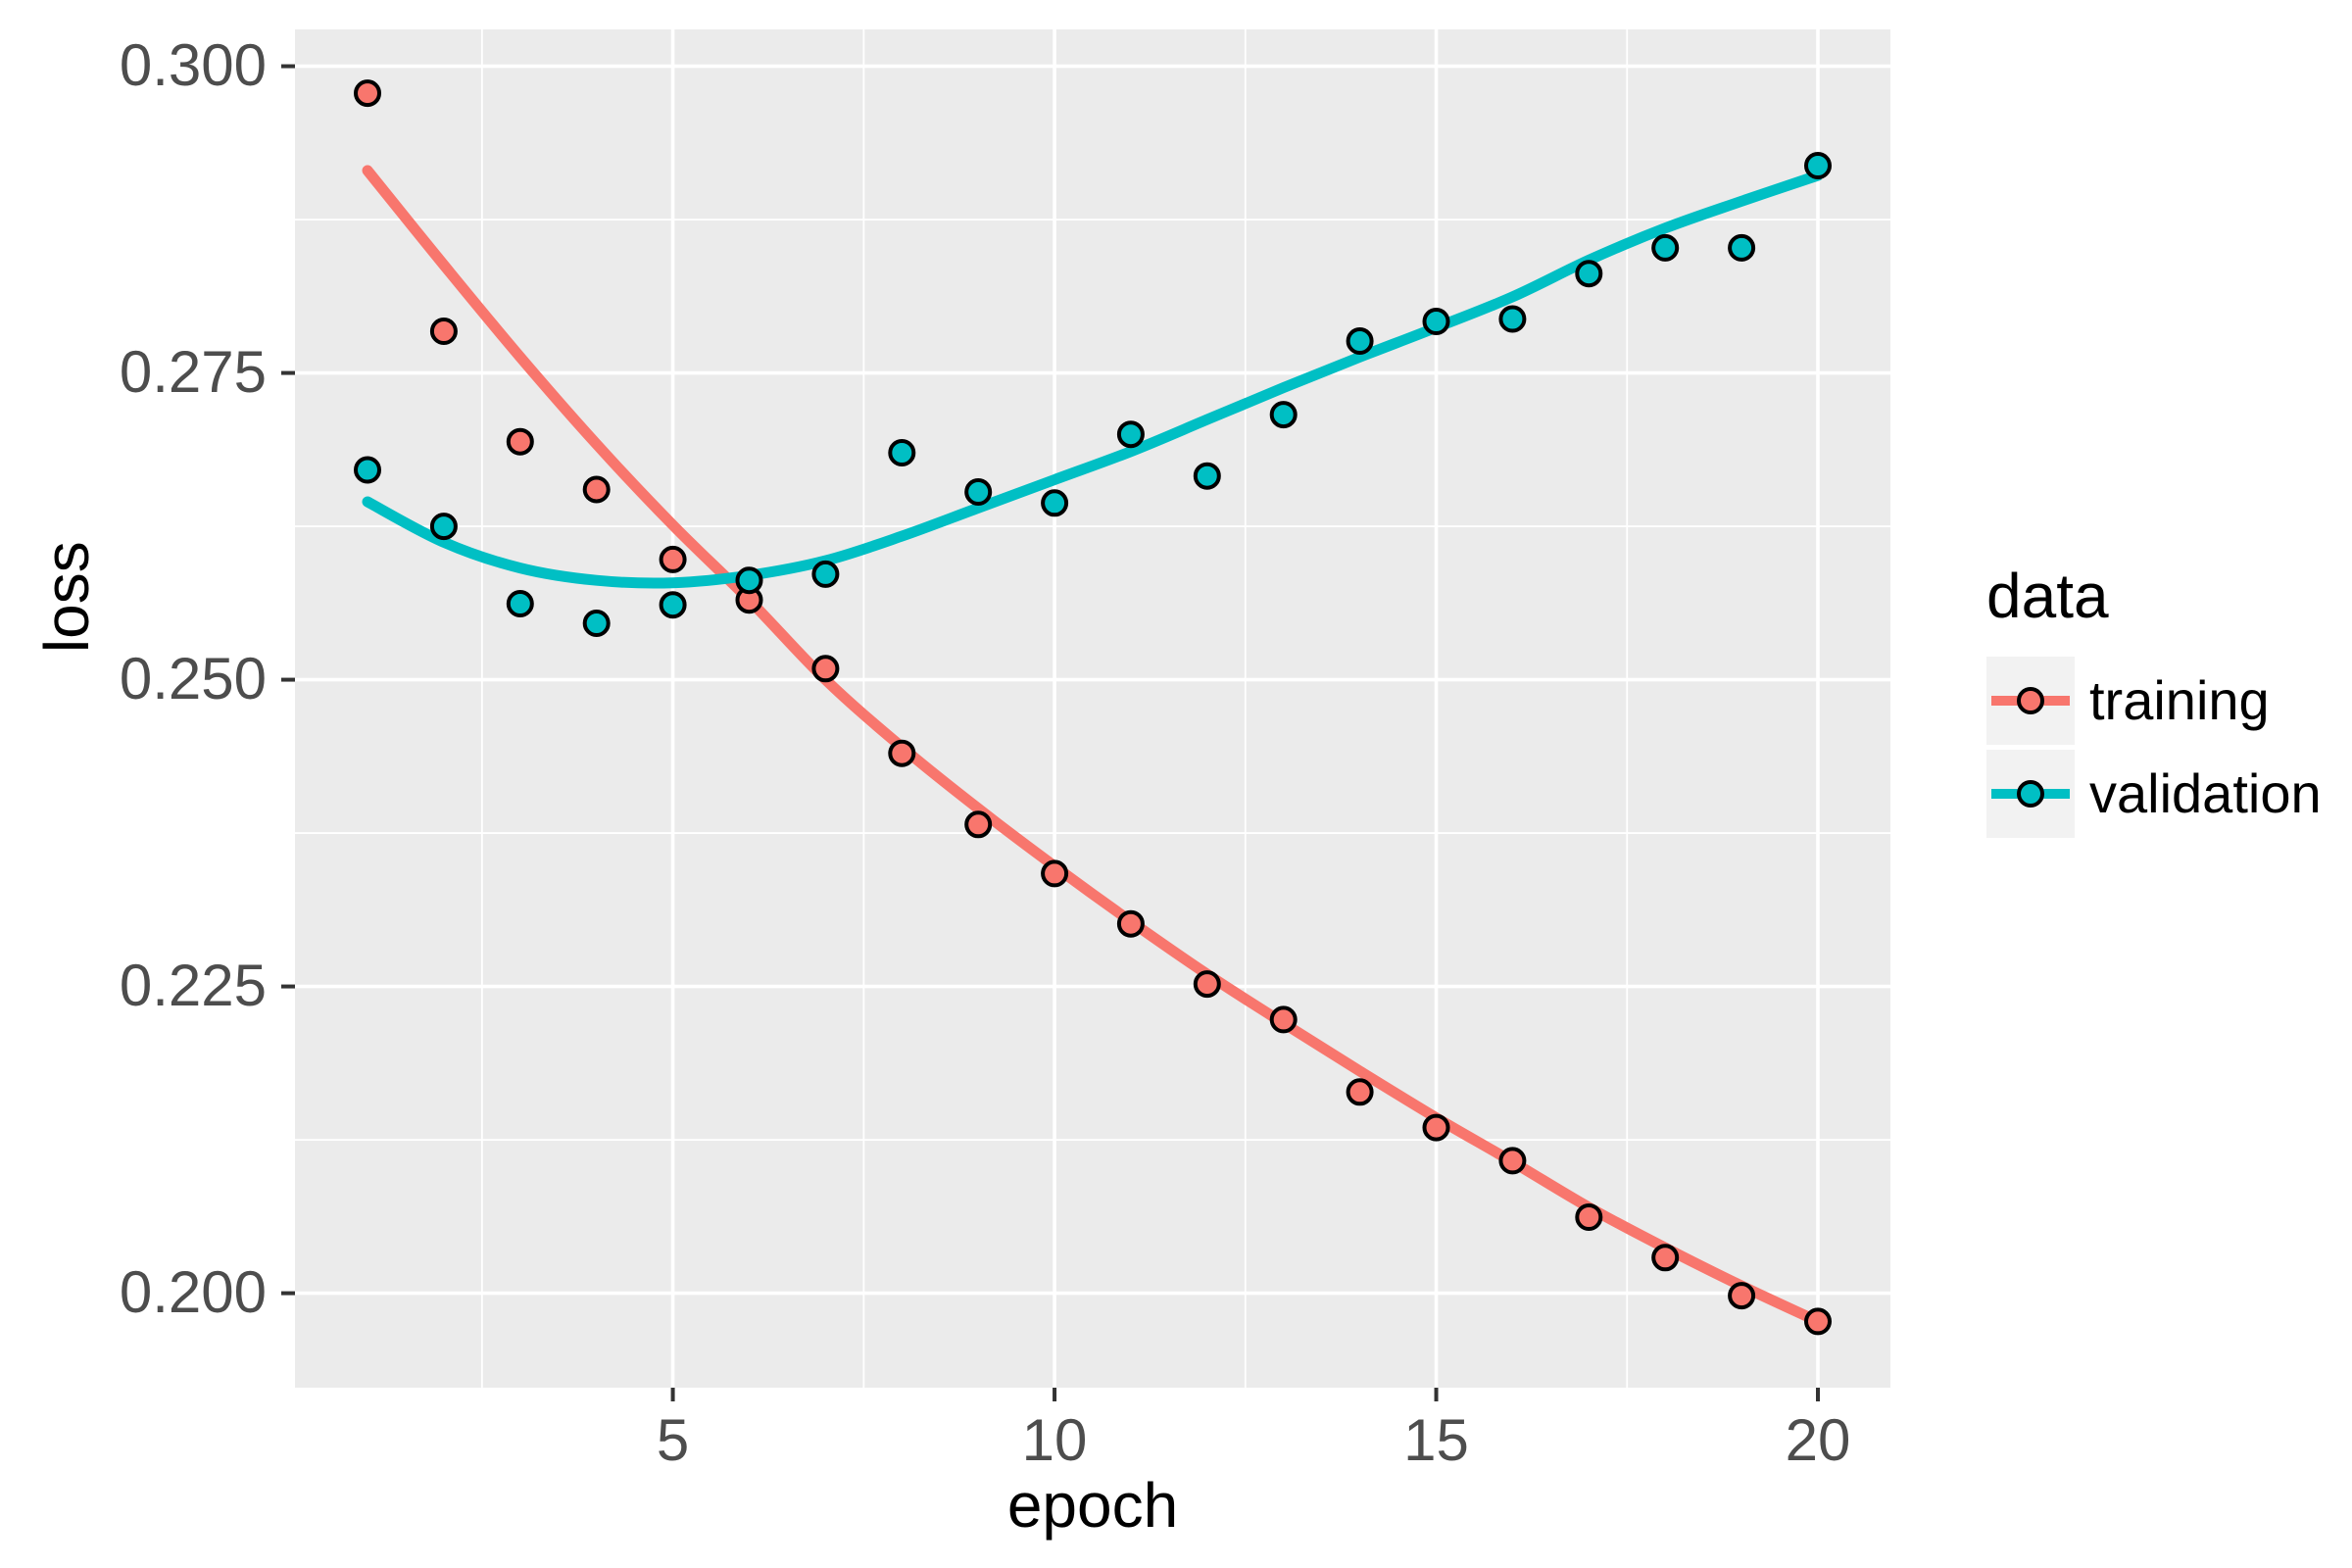 This screenshot has height=1568, width=2352. I want to click on x-tick-label: 15, so click(1436, 1440).